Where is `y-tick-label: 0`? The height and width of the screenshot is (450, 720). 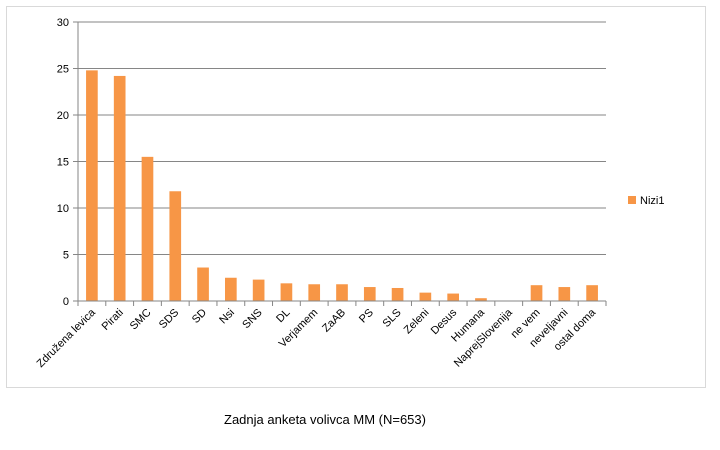
y-tick-label: 0 is located at coordinates (66, 302).